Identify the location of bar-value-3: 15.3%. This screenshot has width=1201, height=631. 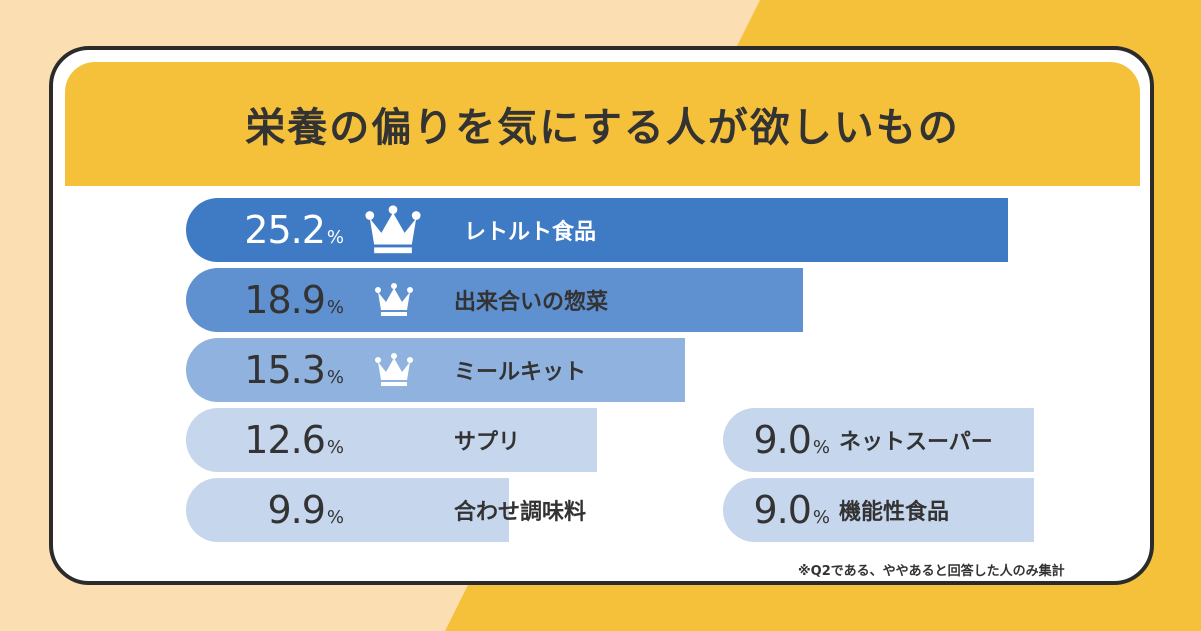
(265, 370).